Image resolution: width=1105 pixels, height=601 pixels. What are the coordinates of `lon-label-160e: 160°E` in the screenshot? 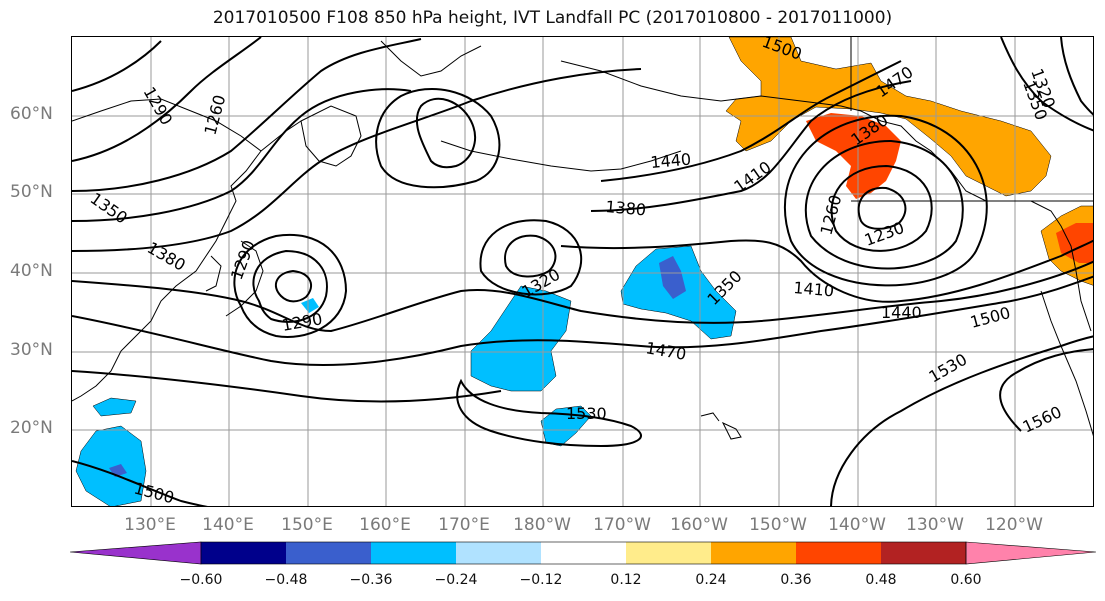 It's located at (385, 525).